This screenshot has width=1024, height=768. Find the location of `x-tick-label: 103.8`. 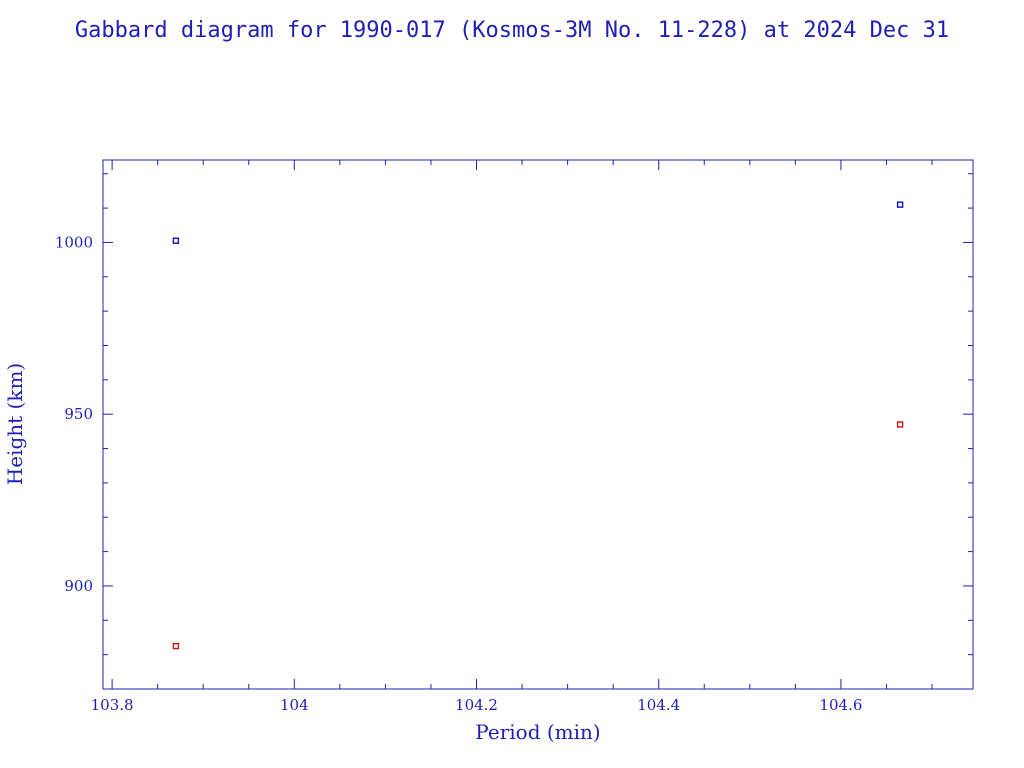

x-tick-label: 103.8 is located at coordinates (112, 705).